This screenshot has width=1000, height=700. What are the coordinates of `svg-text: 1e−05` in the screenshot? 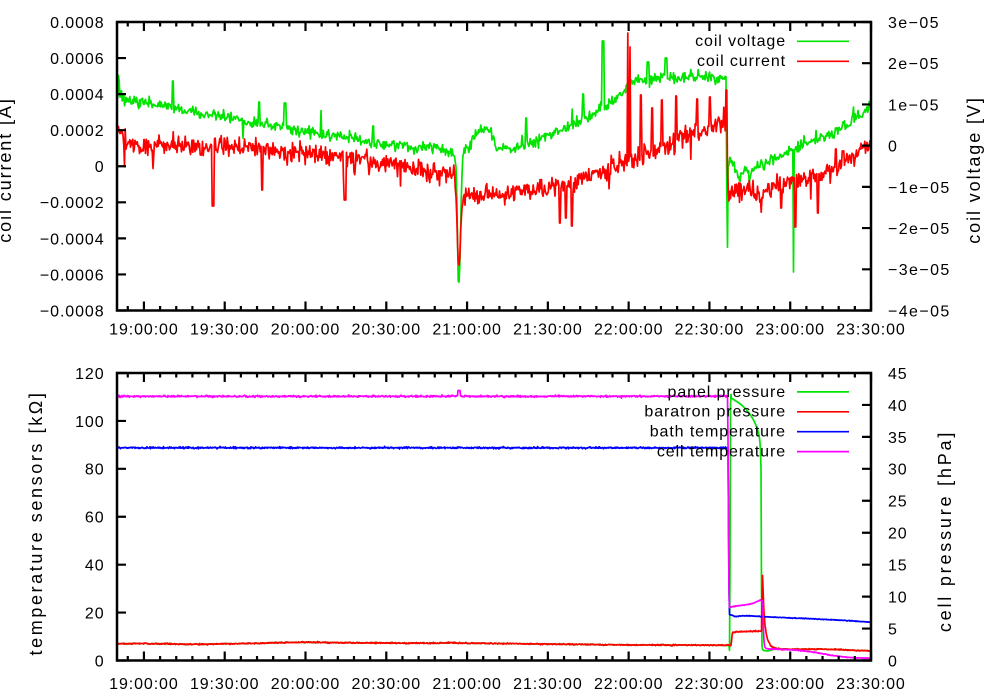 It's located at (914, 105).